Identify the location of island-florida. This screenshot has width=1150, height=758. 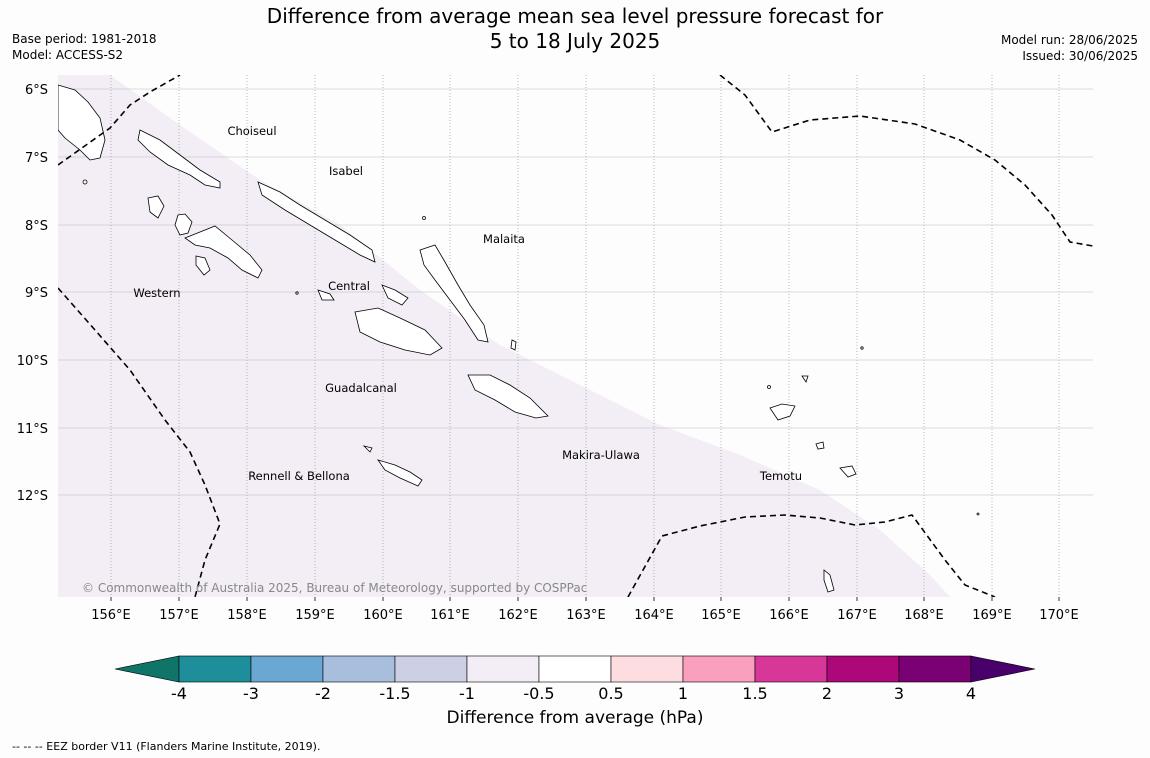
(395, 295).